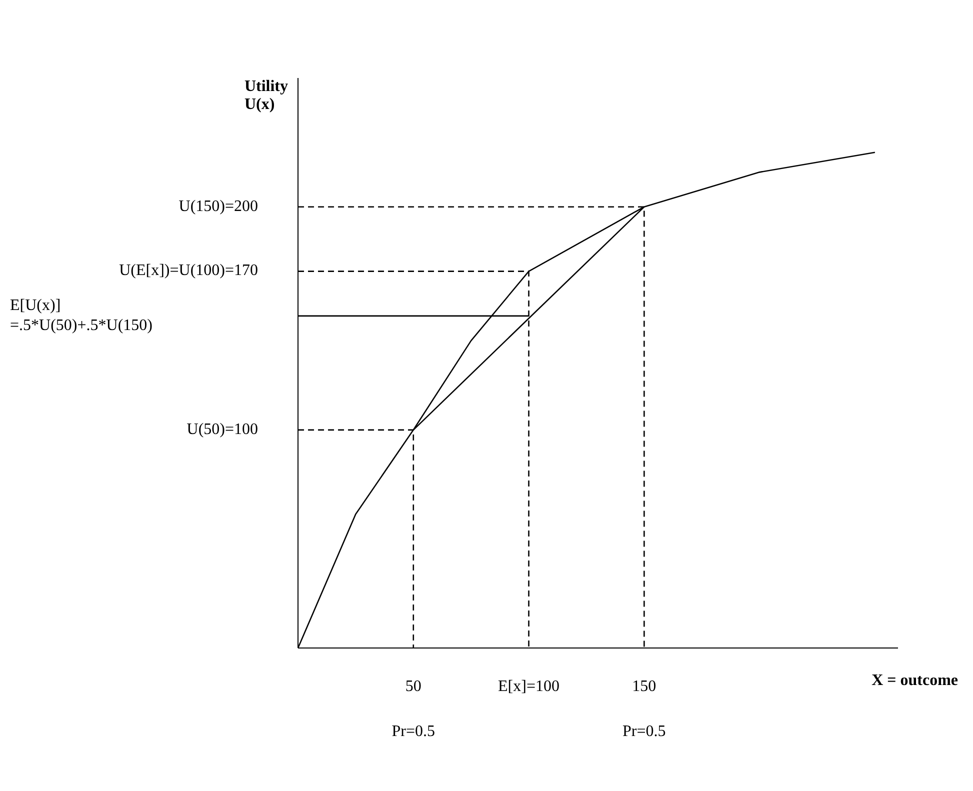  Describe the element at coordinates (266, 96) in the screenshot. I see `y-axis-title: Utility U(x)` at that location.